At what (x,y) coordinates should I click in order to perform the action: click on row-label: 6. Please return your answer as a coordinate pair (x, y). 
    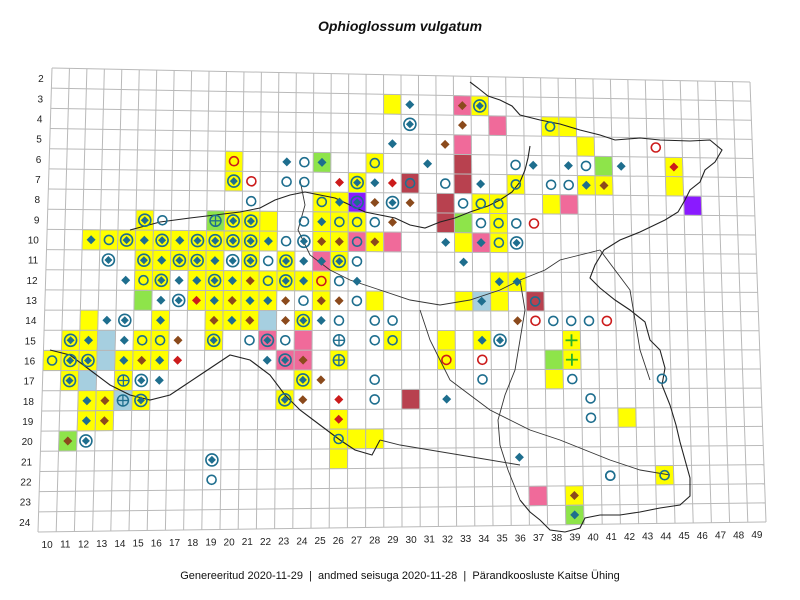
    Looking at the image, I should click on (39, 160).